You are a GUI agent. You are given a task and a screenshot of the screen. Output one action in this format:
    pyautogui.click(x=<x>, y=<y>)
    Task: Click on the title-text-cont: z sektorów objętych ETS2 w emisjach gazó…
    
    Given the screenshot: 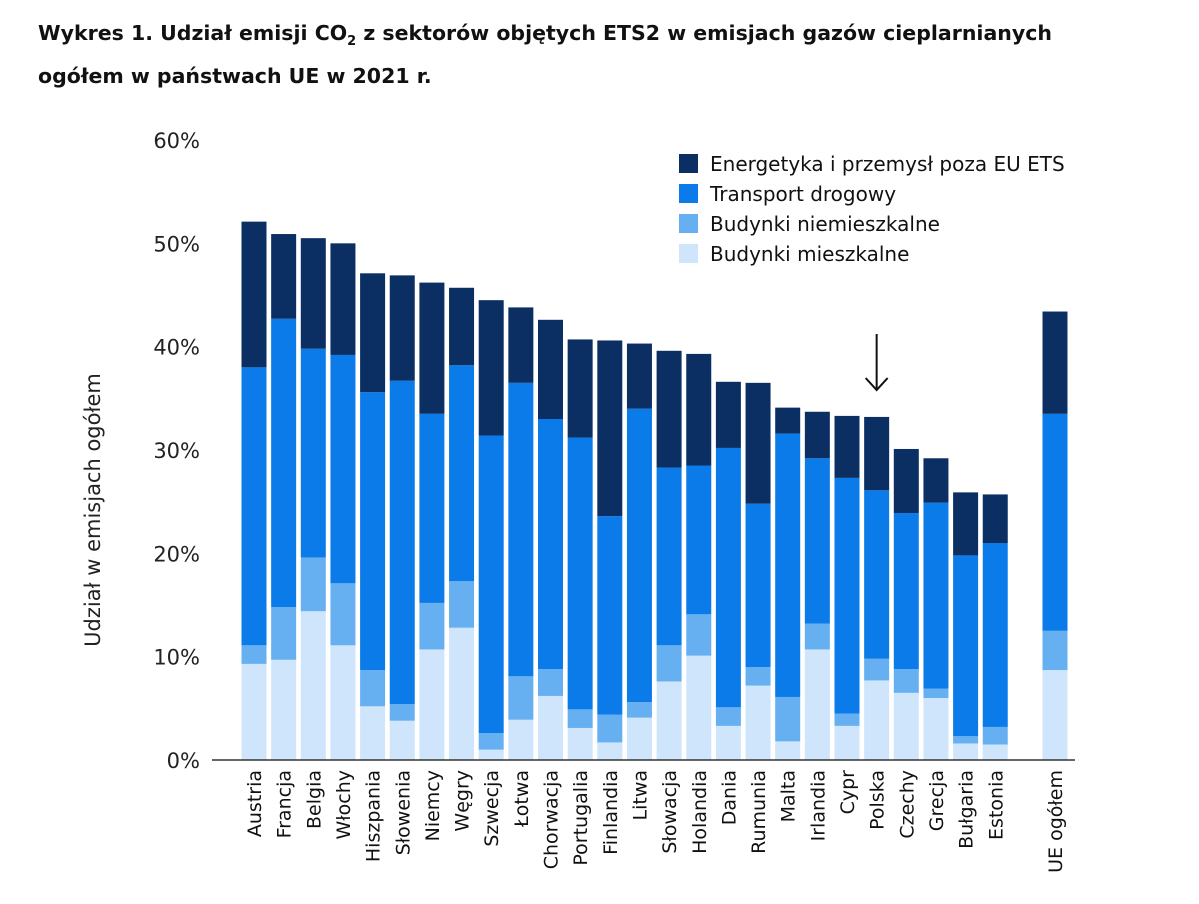 What is the action you would take?
    pyautogui.click(x=704, y=33)
    